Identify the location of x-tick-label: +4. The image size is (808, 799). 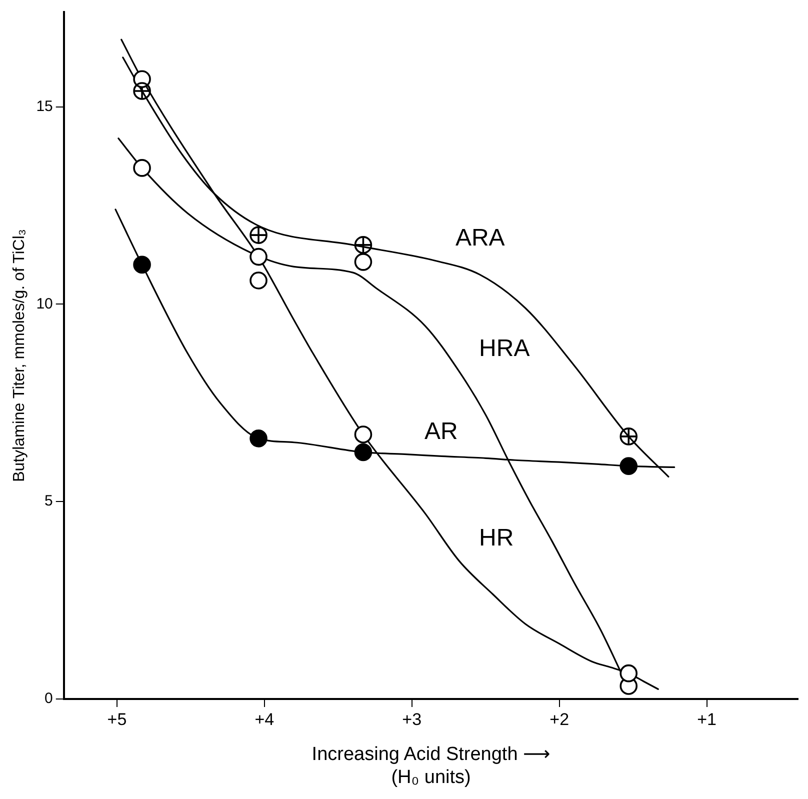
(264, 719).